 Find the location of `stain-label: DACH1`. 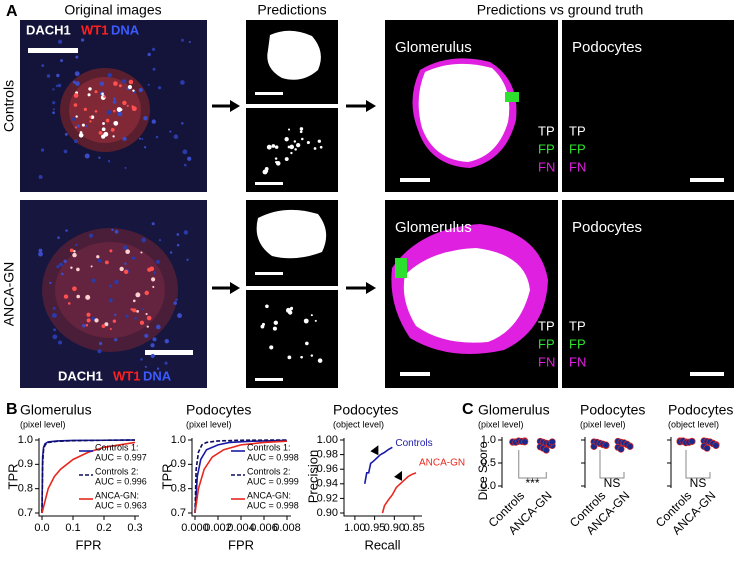

stain-label: DACH1 is located at coordinates (80, 375).